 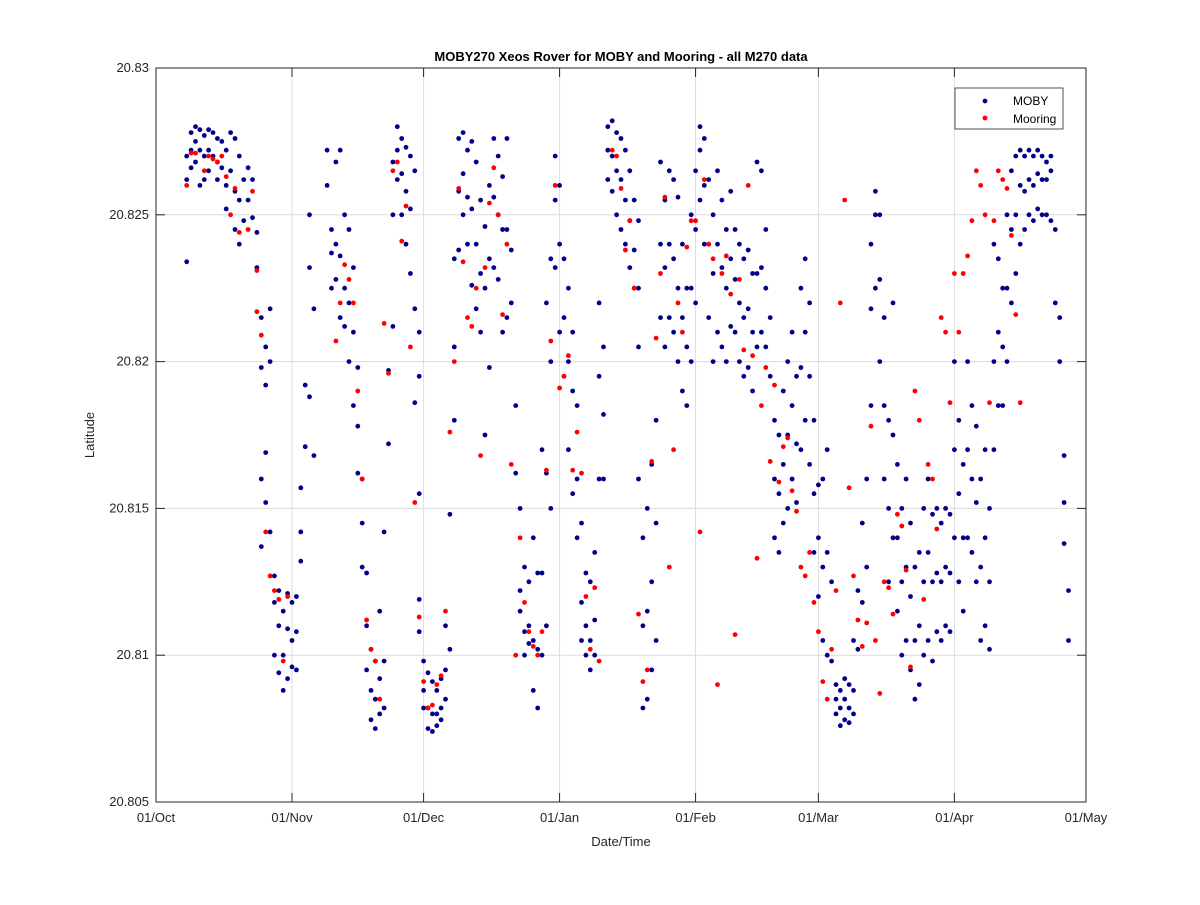 I want to click on x-tick-label: 01/May, so click(x=1086, y=817).